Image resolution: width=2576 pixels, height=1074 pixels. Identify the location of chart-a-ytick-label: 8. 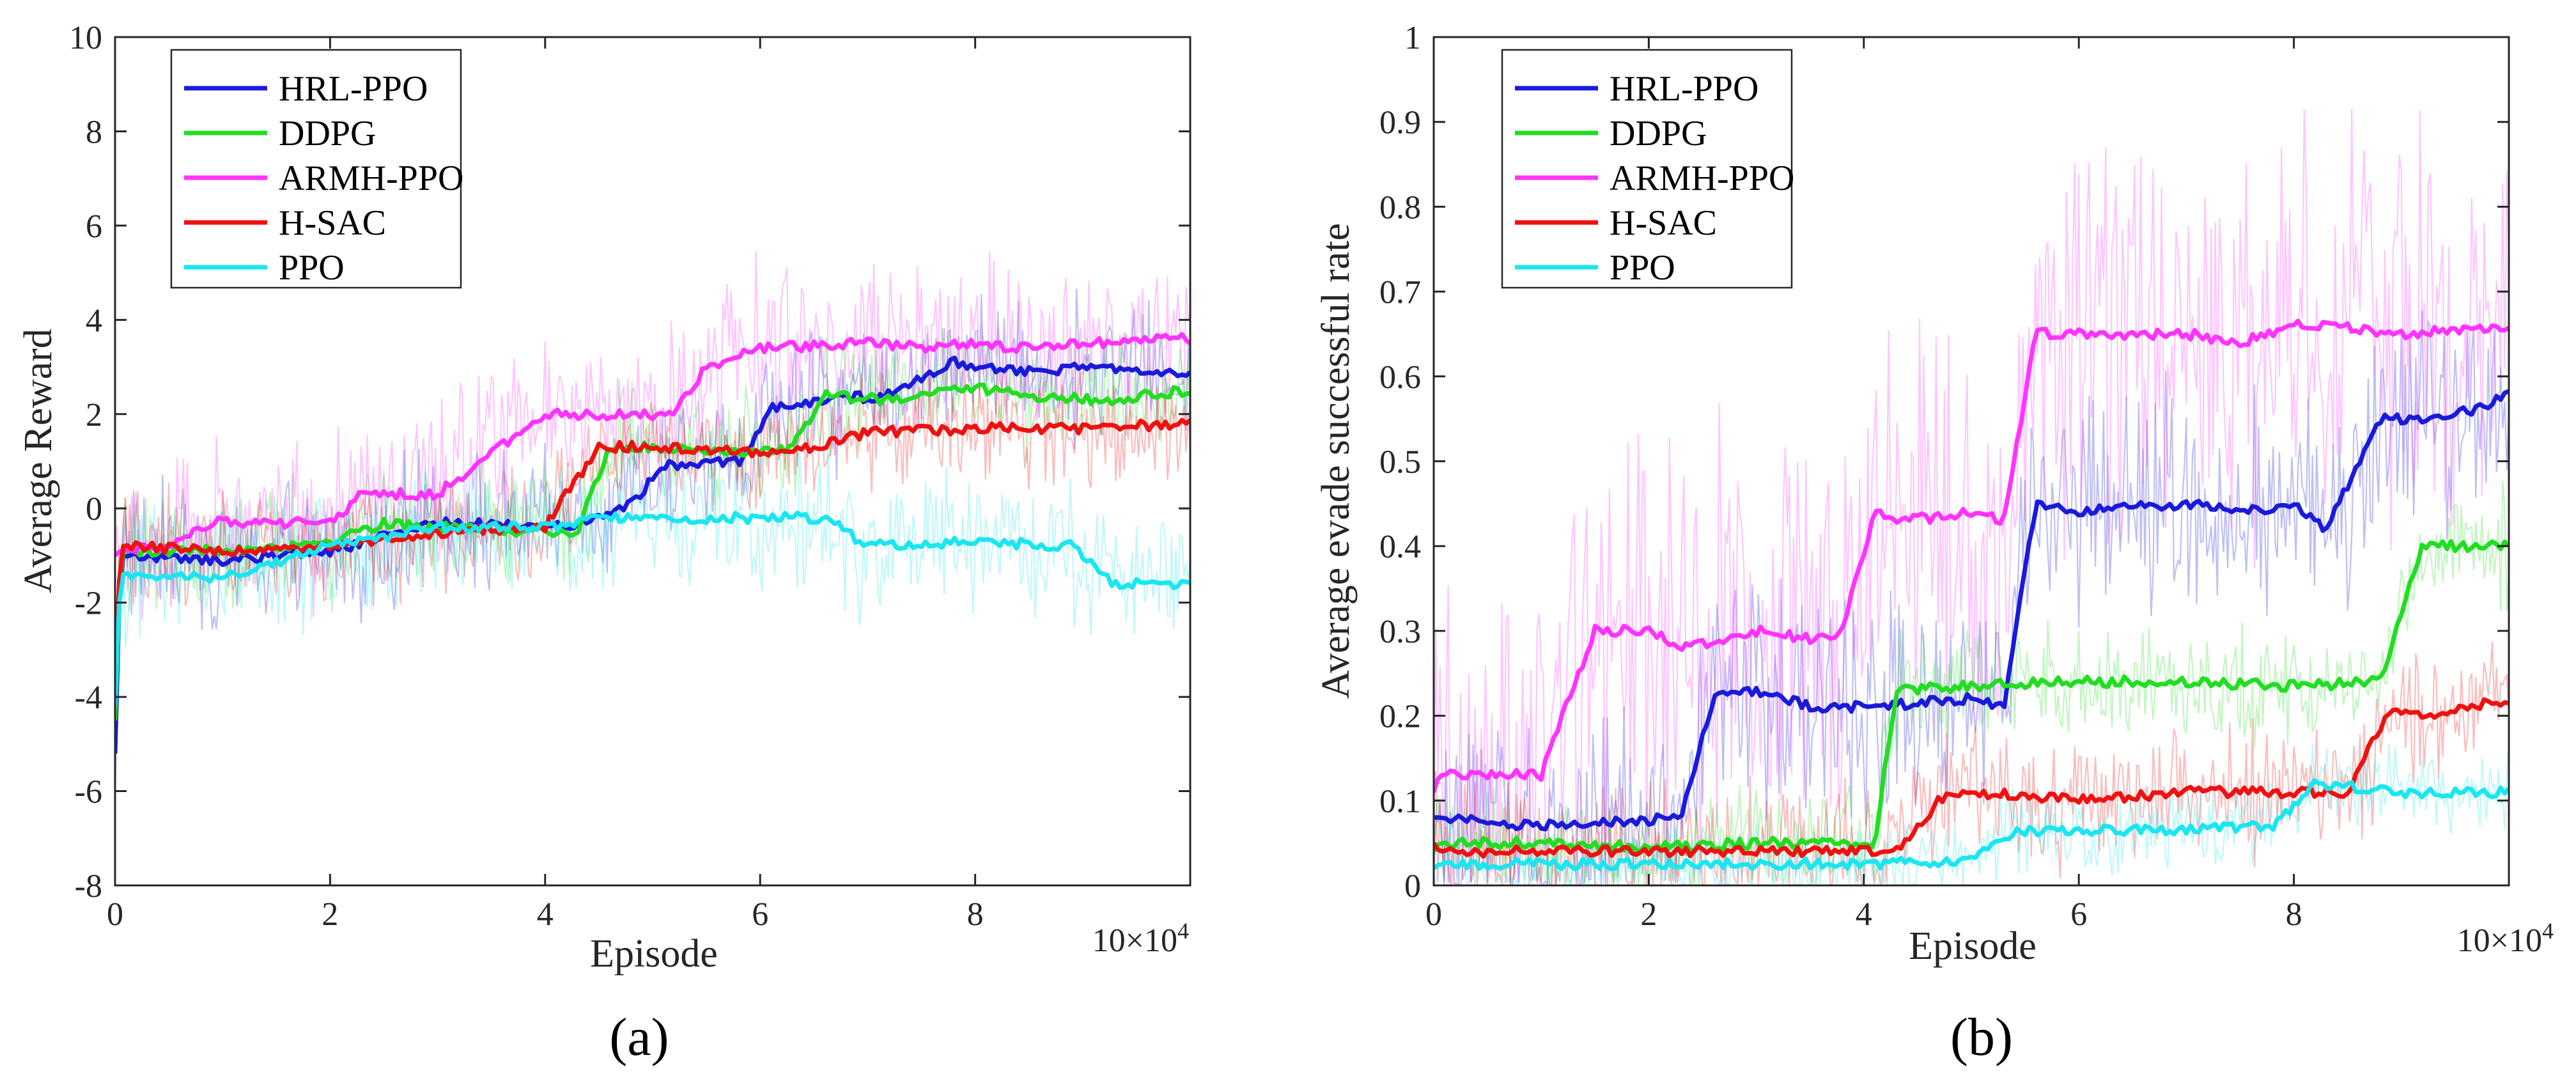
(94, 132).